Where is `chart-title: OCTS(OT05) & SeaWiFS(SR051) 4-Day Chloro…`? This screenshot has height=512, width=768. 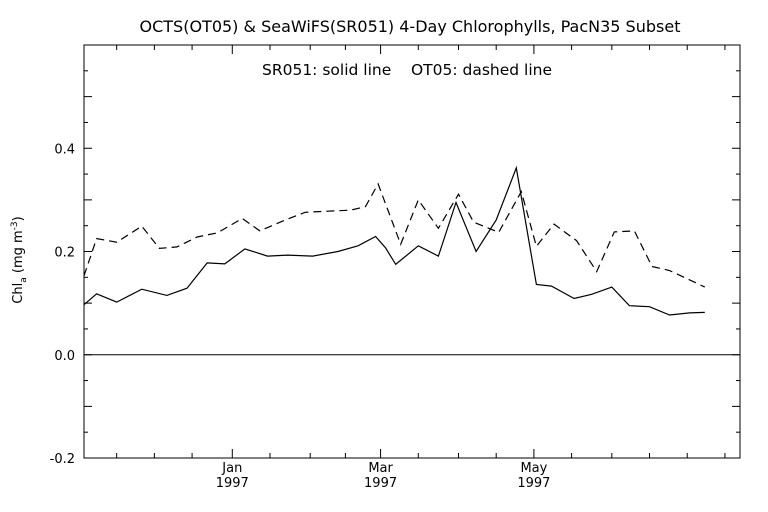 chart-title: OCTS(OT05) & SeaWiFS(SR051) 4-Day Chloro… is located at coordinates (410, 26).